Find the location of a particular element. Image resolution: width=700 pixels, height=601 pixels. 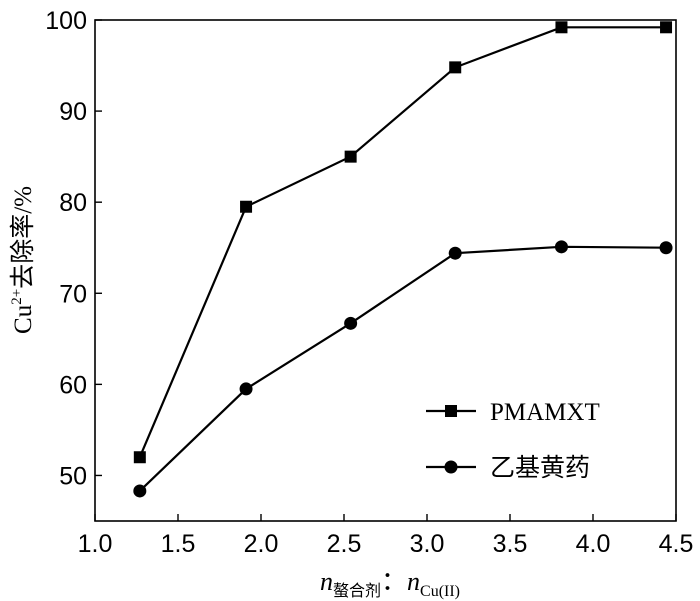

x-tick-label-5: 3.5 is located at coordinates (510, 544).